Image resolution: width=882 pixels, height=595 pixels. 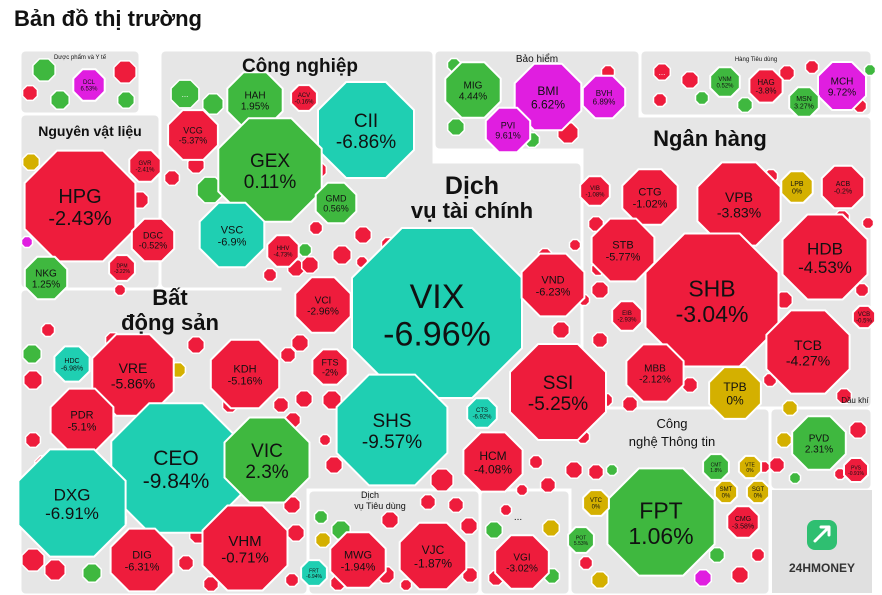 What do you see at coordinates (627, 316) in the screenshot?
I see `stock-cell-eib: EIB-2.93%` at bounding box center [627, 316].